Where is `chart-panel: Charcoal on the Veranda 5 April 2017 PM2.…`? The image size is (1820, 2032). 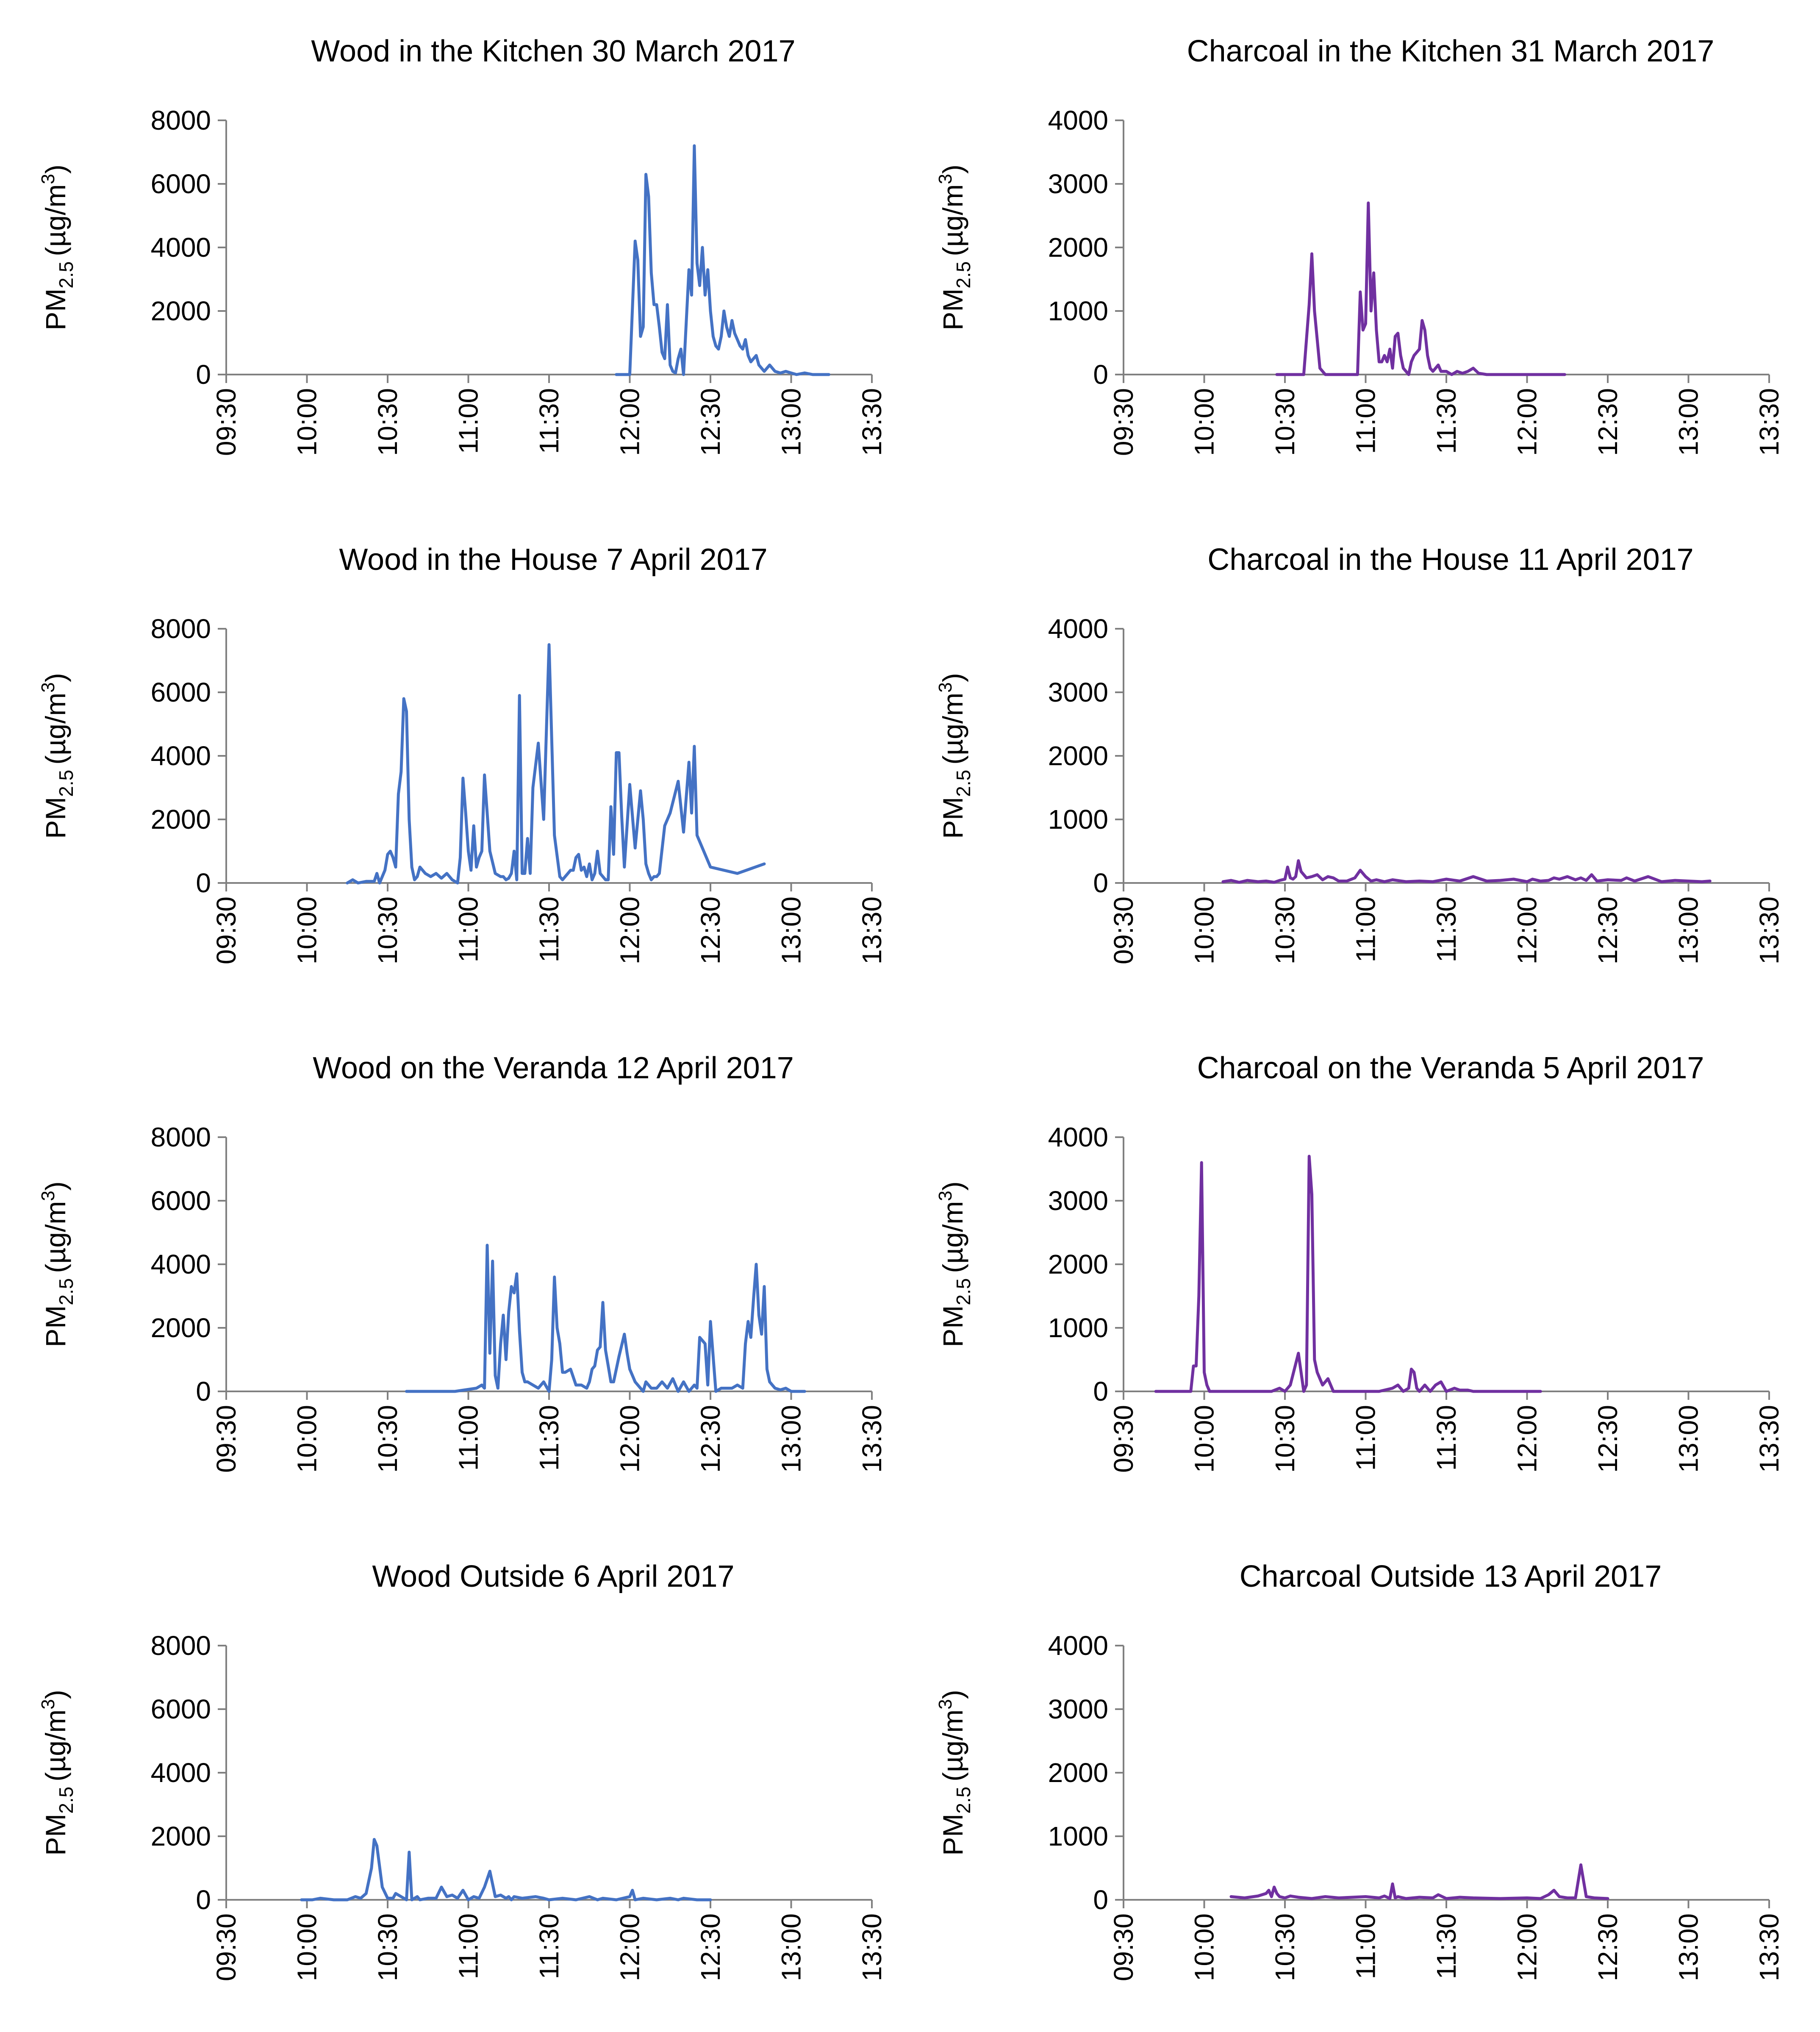
chart-panel: Charcoal on the Veranda 5 April 2017 PM2.… is located at coordinates (1360, 1262).